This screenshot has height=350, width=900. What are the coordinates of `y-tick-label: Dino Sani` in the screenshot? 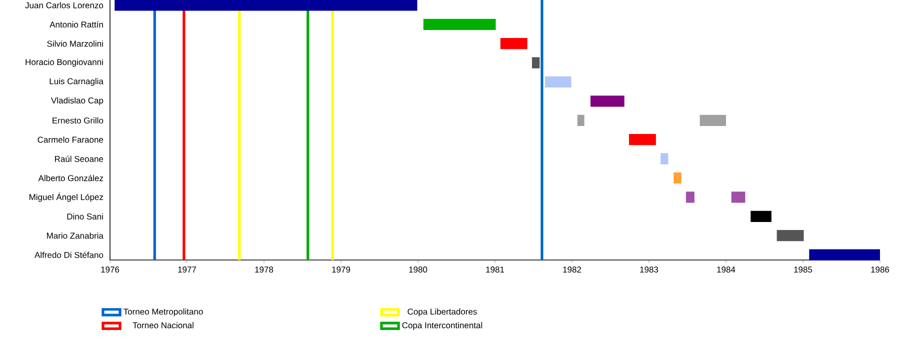 It's located at (85, 216).